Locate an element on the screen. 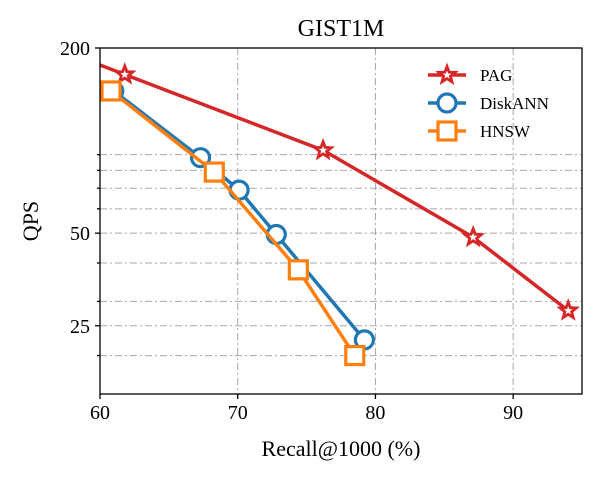  legend-item: DiskANN is located at coordinates (488, 103).